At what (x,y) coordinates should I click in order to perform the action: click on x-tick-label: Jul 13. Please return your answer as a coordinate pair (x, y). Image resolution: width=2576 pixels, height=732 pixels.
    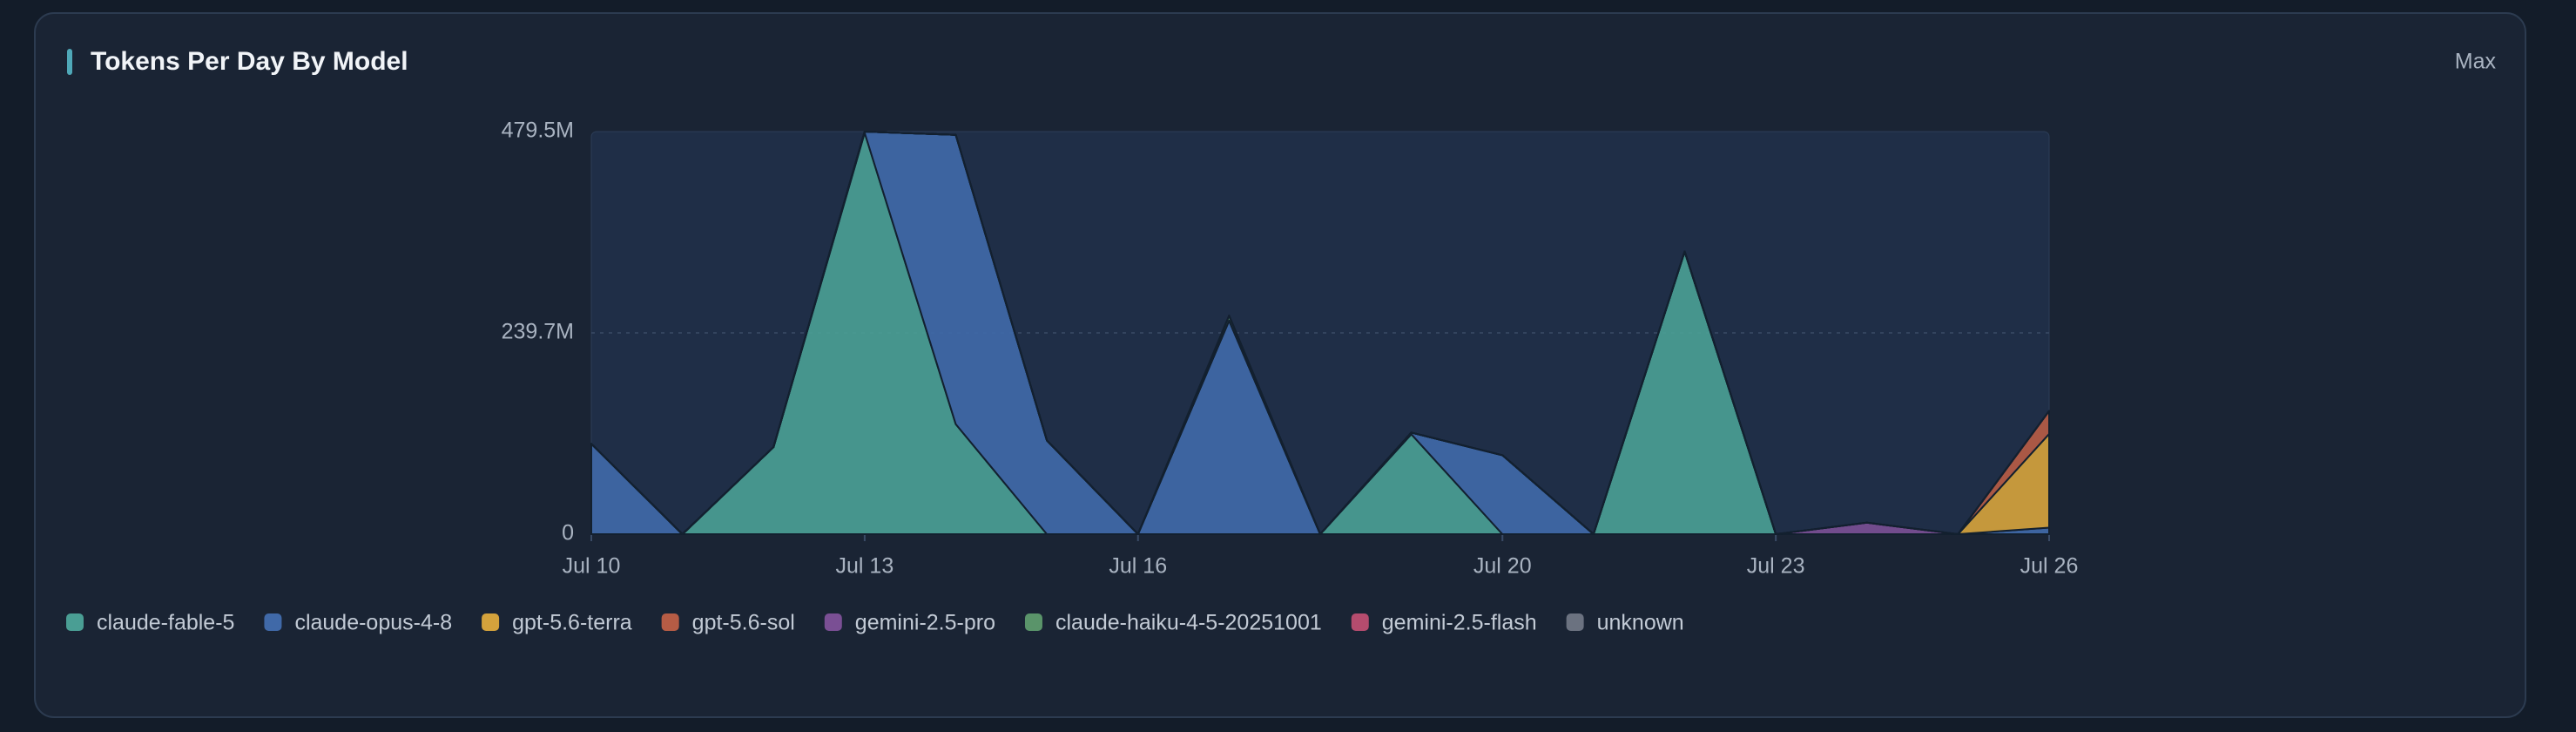
    Looking at the image, I should click on (865, 566).